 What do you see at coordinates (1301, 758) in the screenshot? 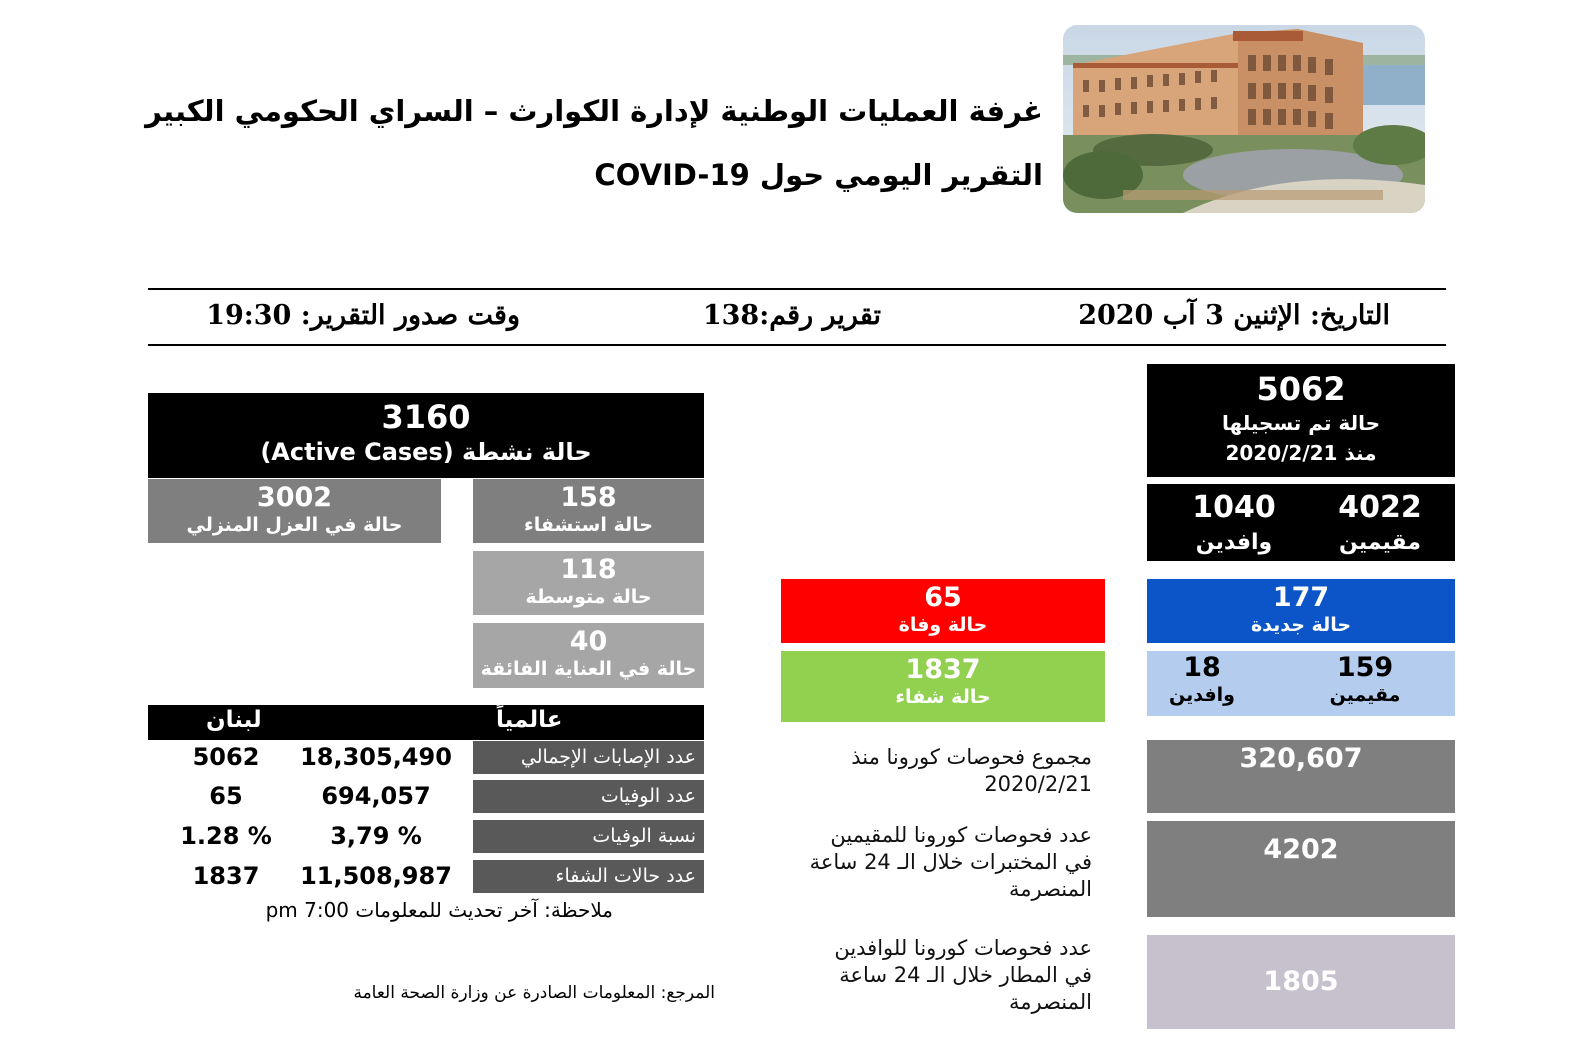
I see `tests-total-value: 320,607` at bounding box center [1301, 758].